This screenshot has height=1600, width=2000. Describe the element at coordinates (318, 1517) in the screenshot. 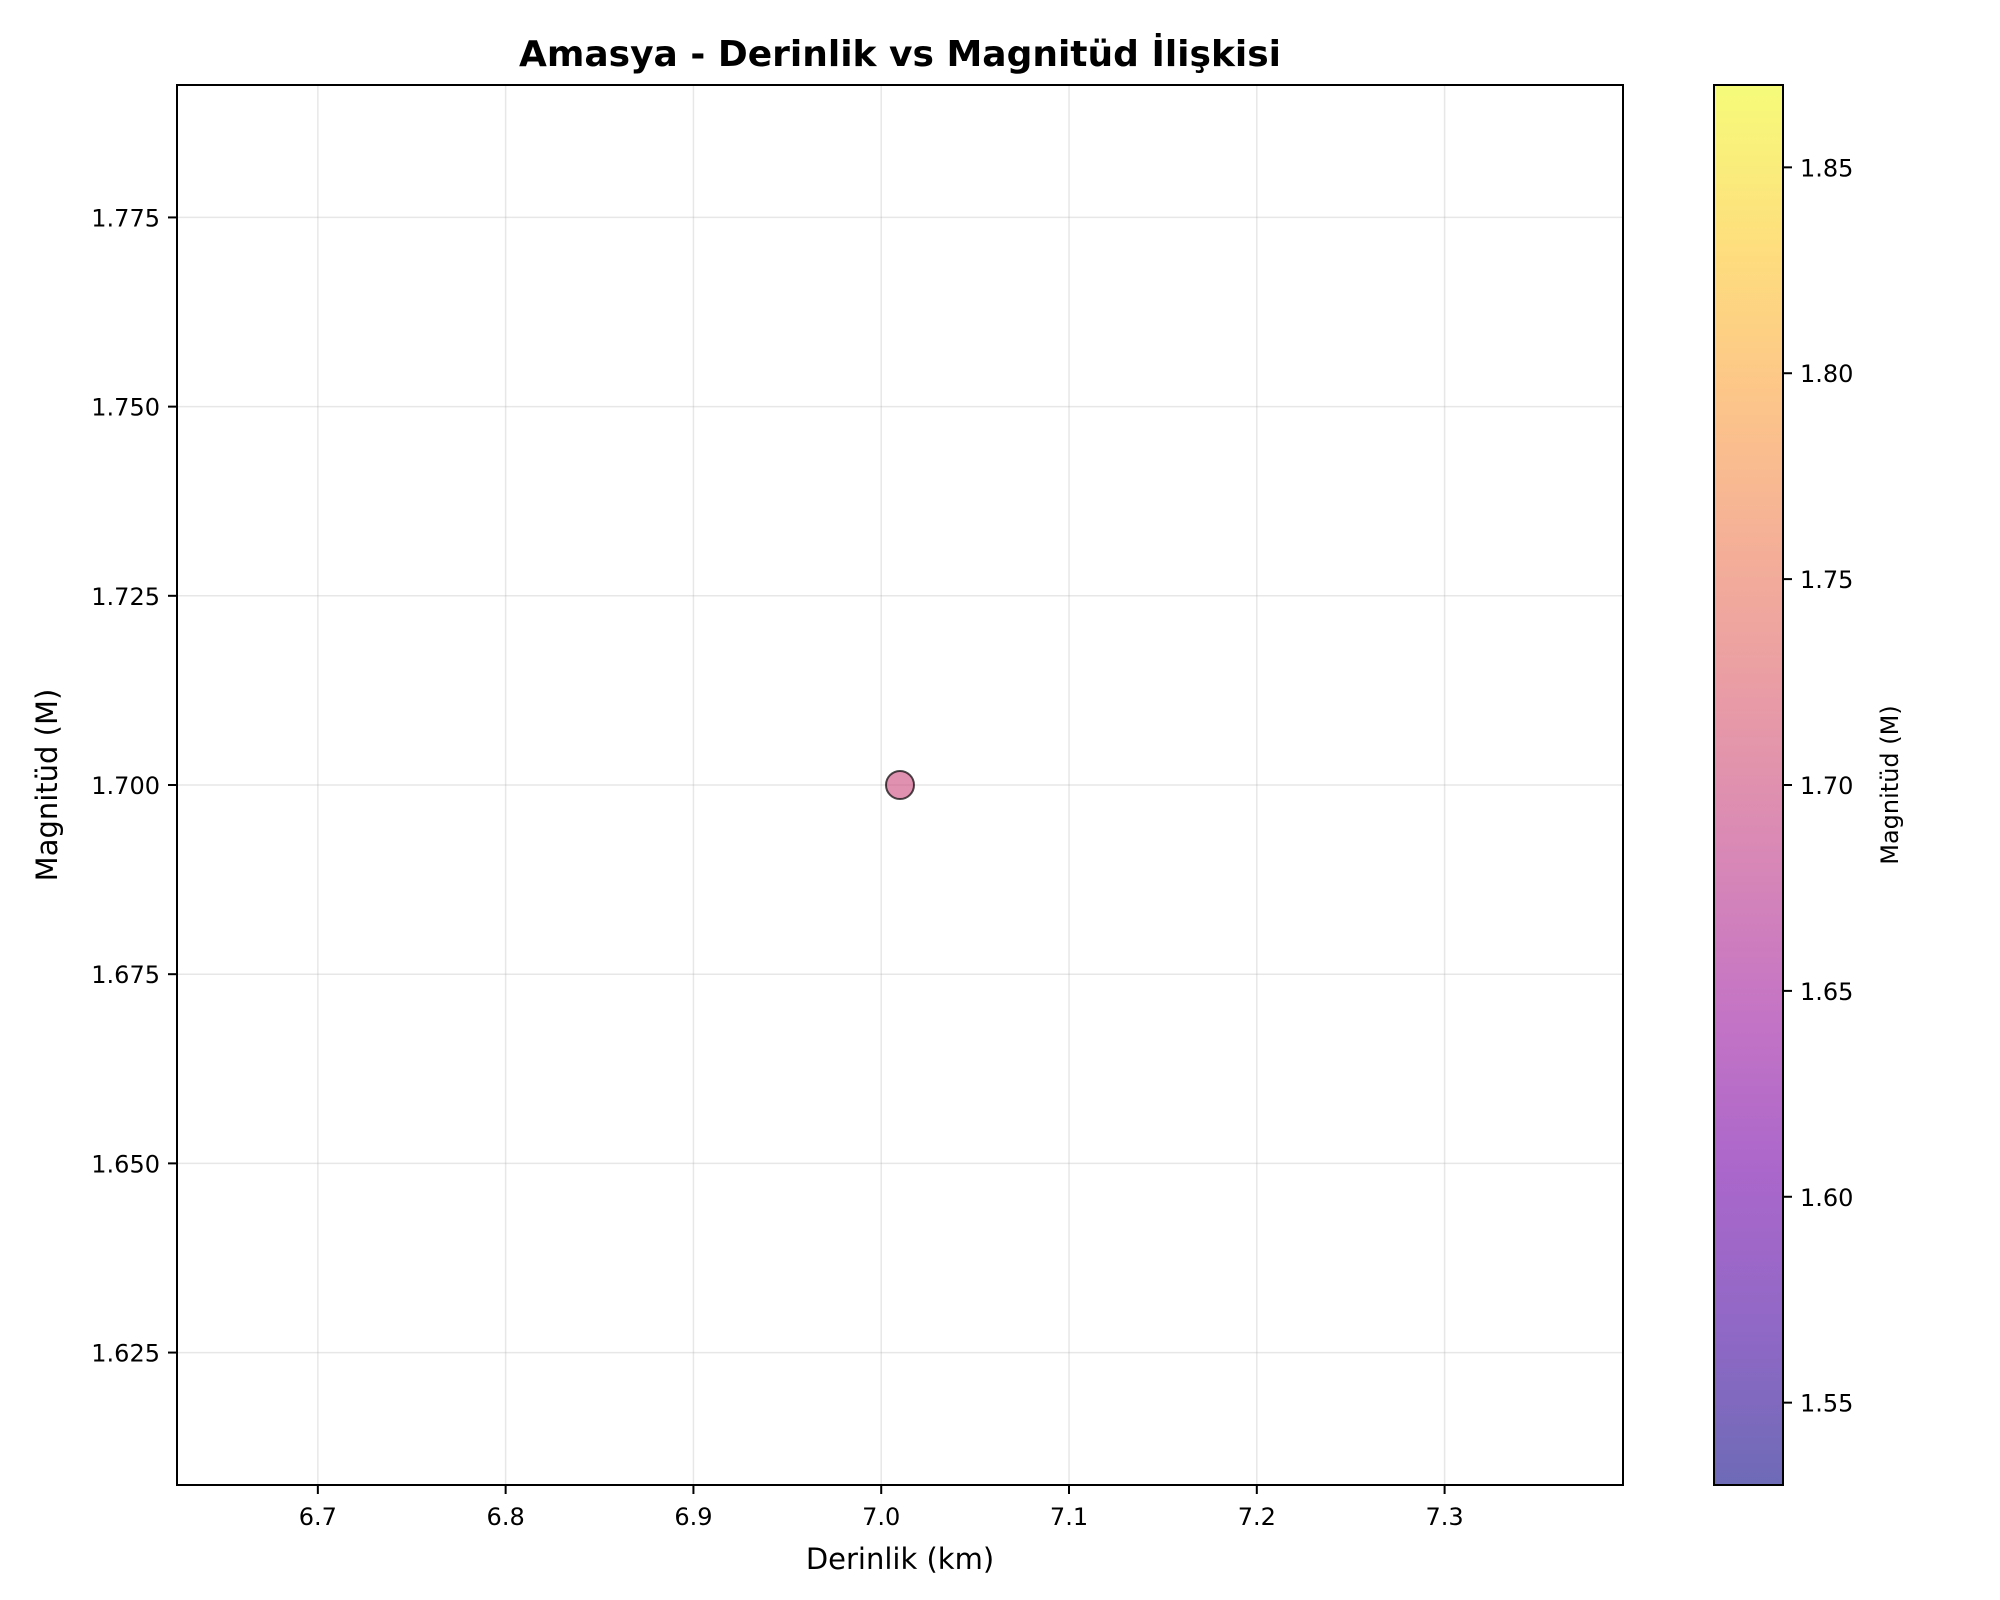

I see `x-tick-label: 6.7` at that location.